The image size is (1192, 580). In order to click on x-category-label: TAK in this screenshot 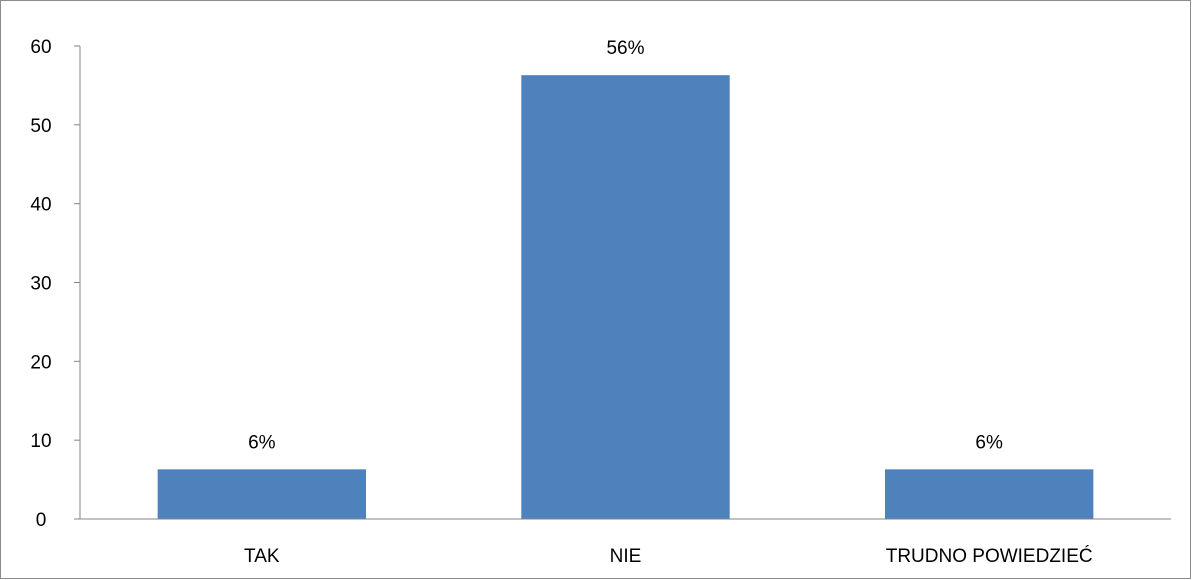, I will do `click(262, 556)`.